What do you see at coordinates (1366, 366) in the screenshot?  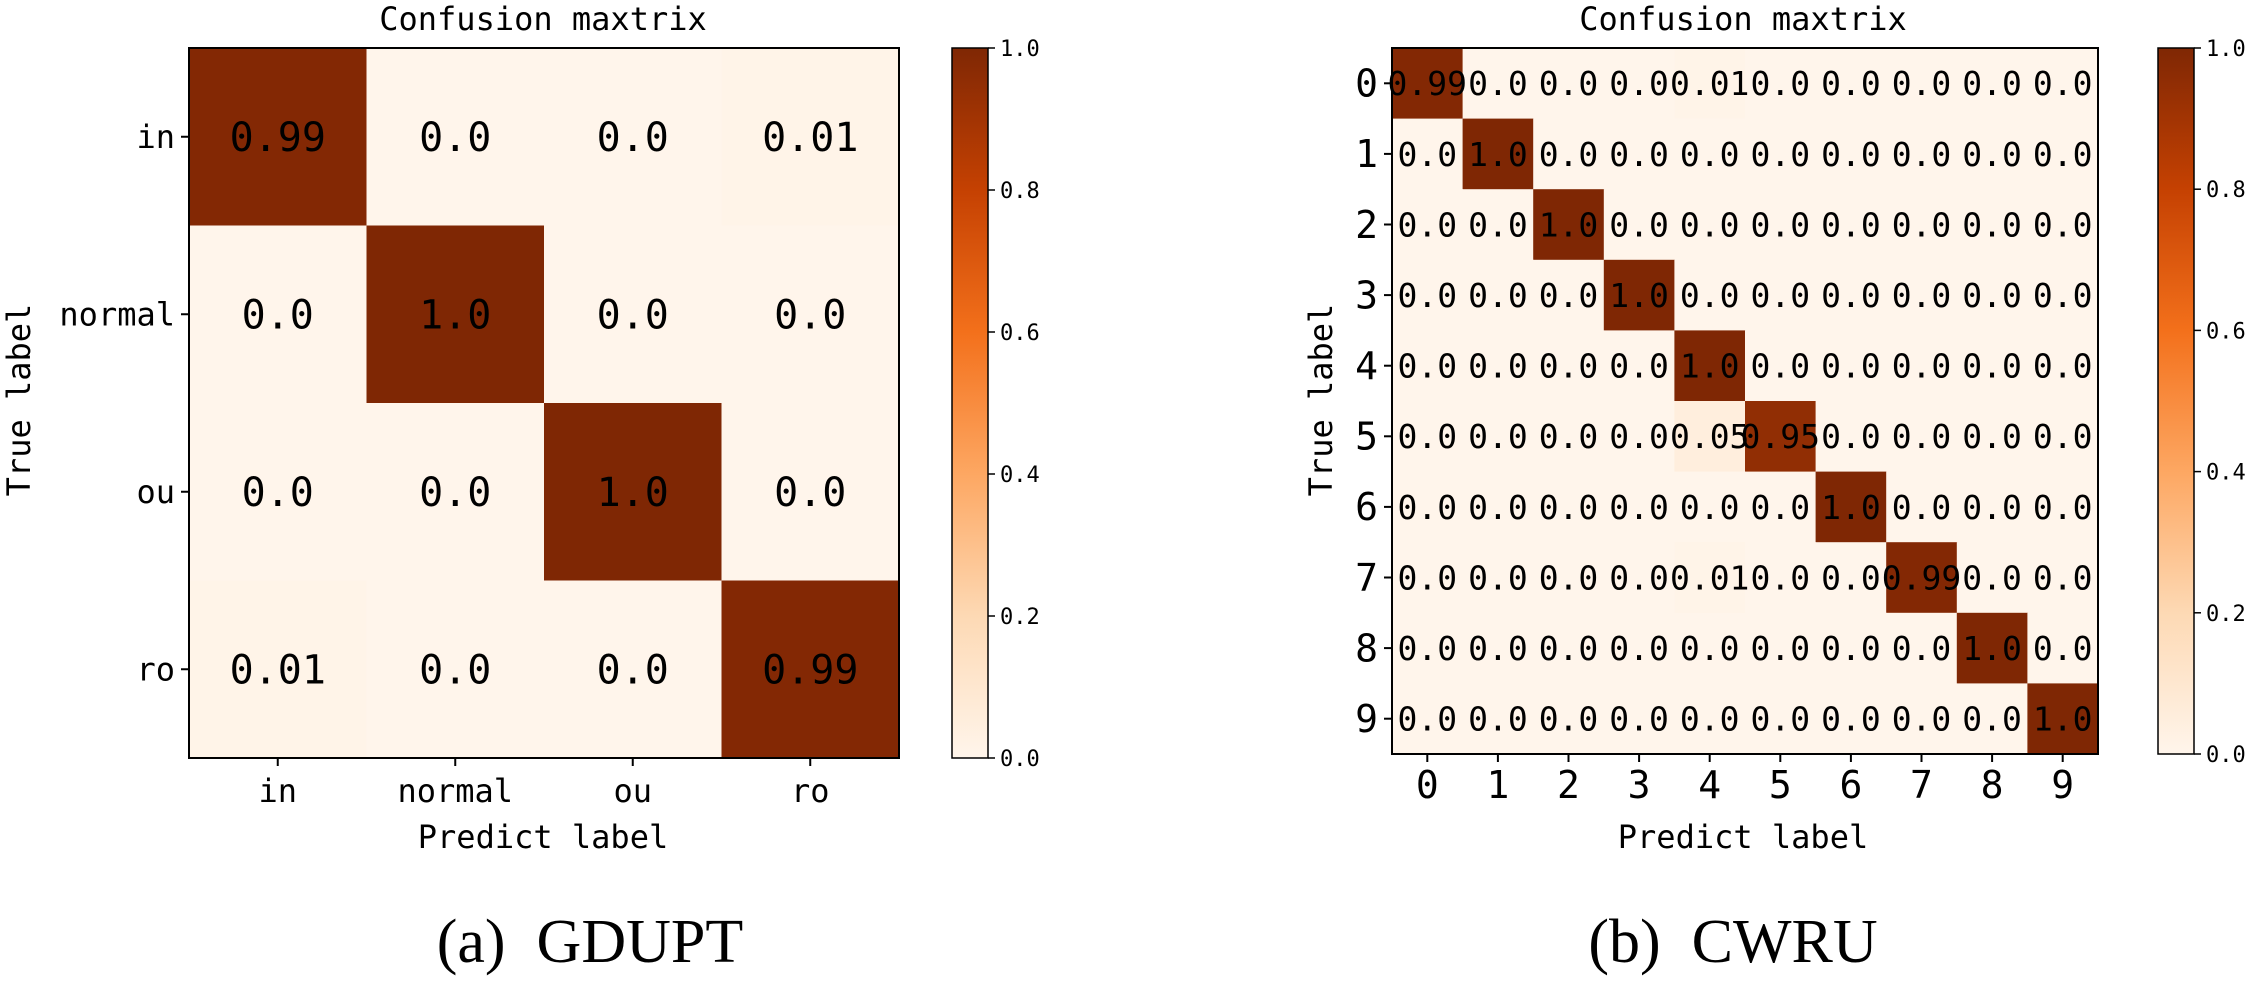 I see `y-tick-label: 4` at bounding box center [1366, 366].